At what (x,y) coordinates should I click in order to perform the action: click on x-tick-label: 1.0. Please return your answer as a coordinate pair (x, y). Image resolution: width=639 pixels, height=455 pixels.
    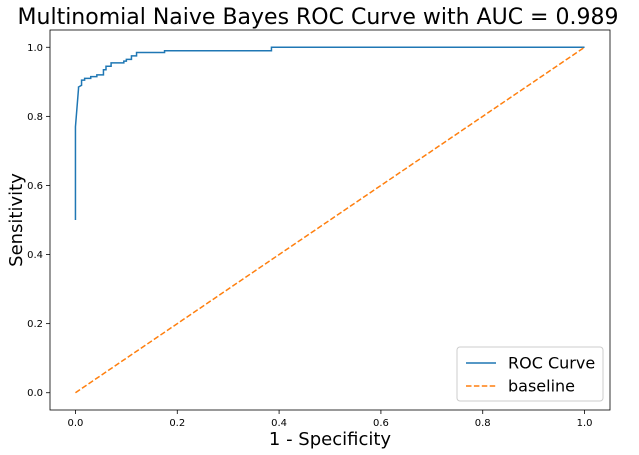
    Looking at the image, I should click on (585, 423).